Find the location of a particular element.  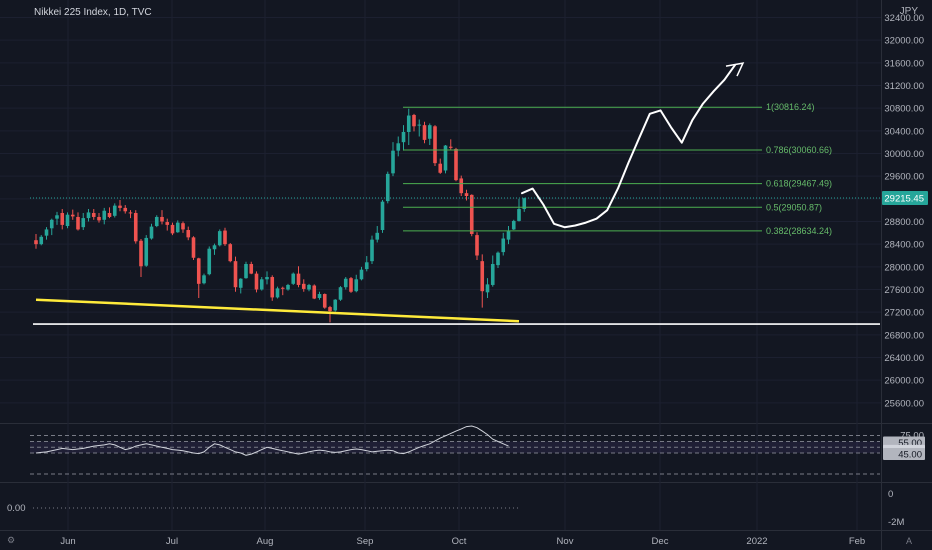

indicator-axis-label: 0 is located at coordinates (890, 494).